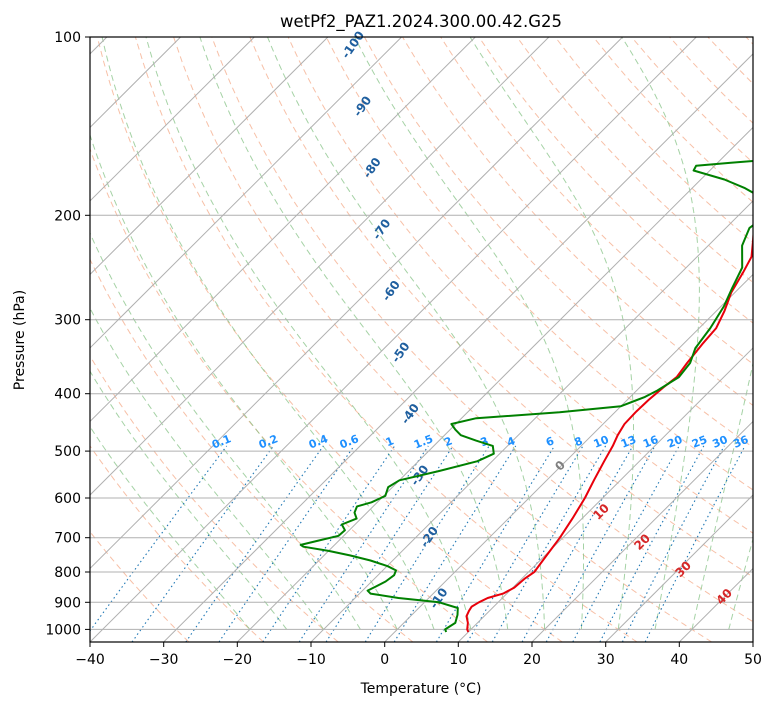 The height and width of the screenshot is (708, 775). I want to click on x-tick-label: 40, so click(679, 660).